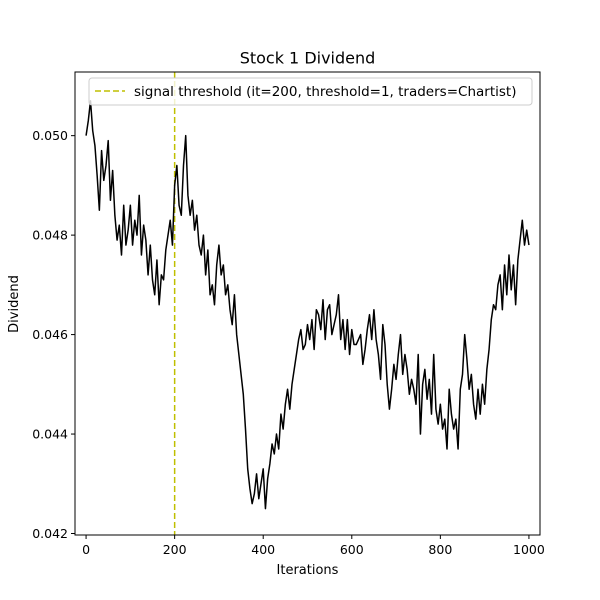  Describe the element at coordinates (50, 533) in the screenshot. I see `y-tick-label: 0.042` at that location.